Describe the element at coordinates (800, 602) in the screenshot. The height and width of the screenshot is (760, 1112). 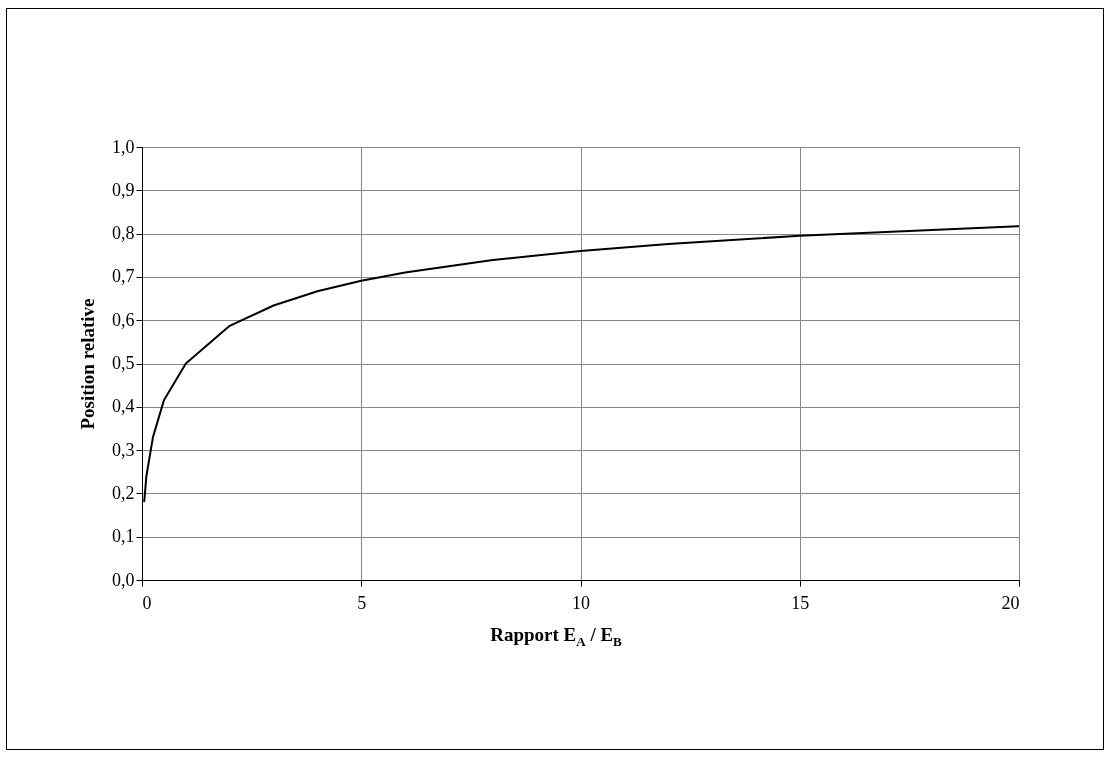
I see `x-tick-label: 15` at that location.